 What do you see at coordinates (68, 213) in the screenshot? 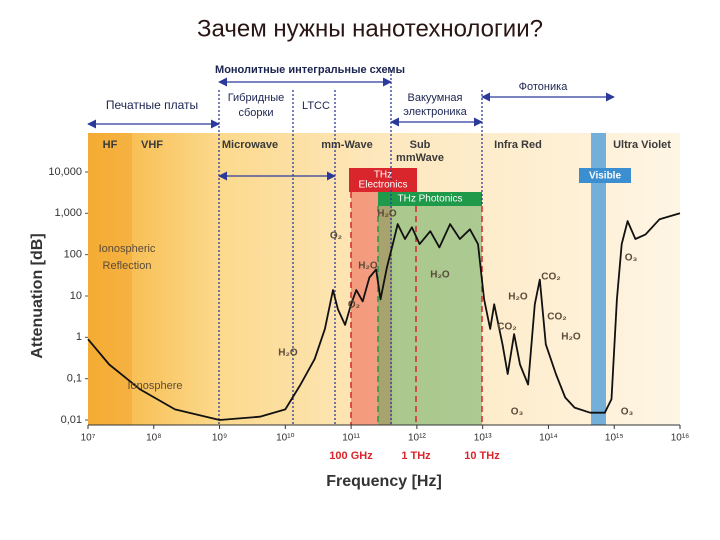
I see `y-tick-label: 1,000` at bounding box center [68, 213].